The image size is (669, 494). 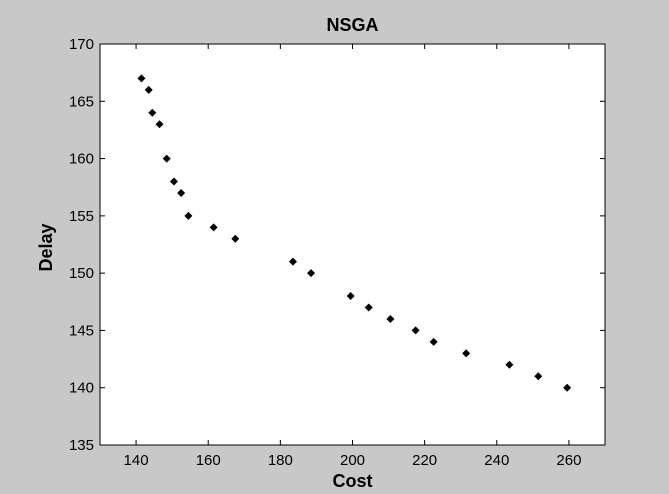 What do you see at coordinates (81, 216) in the screenshot?
I see `y-tick-label: 155` at bounding box center [81, 216].